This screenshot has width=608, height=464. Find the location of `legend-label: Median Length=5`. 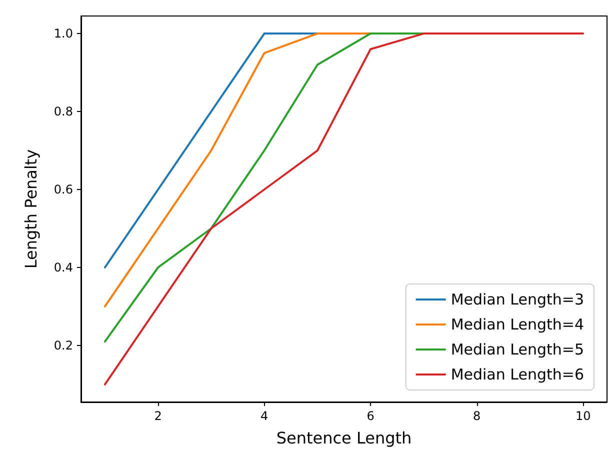

legend-label: Median Length=5 is located at coordinates (517, 349).